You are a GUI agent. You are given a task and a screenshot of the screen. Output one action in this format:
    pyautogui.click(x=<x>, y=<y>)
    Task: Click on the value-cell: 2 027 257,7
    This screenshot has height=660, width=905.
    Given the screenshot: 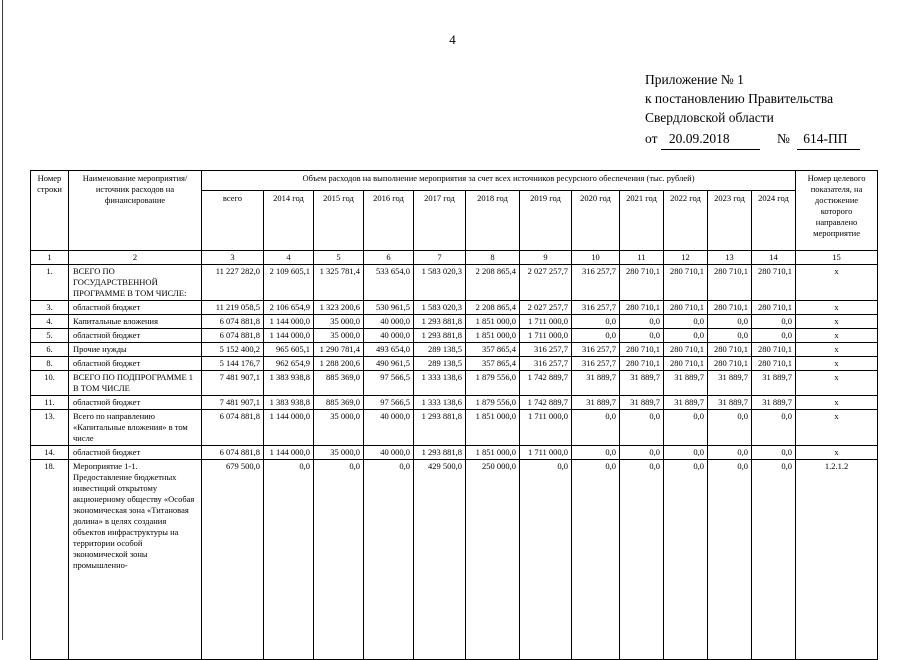 What is the action you would take?
    pyautogui.click(x=545, y=307)
    